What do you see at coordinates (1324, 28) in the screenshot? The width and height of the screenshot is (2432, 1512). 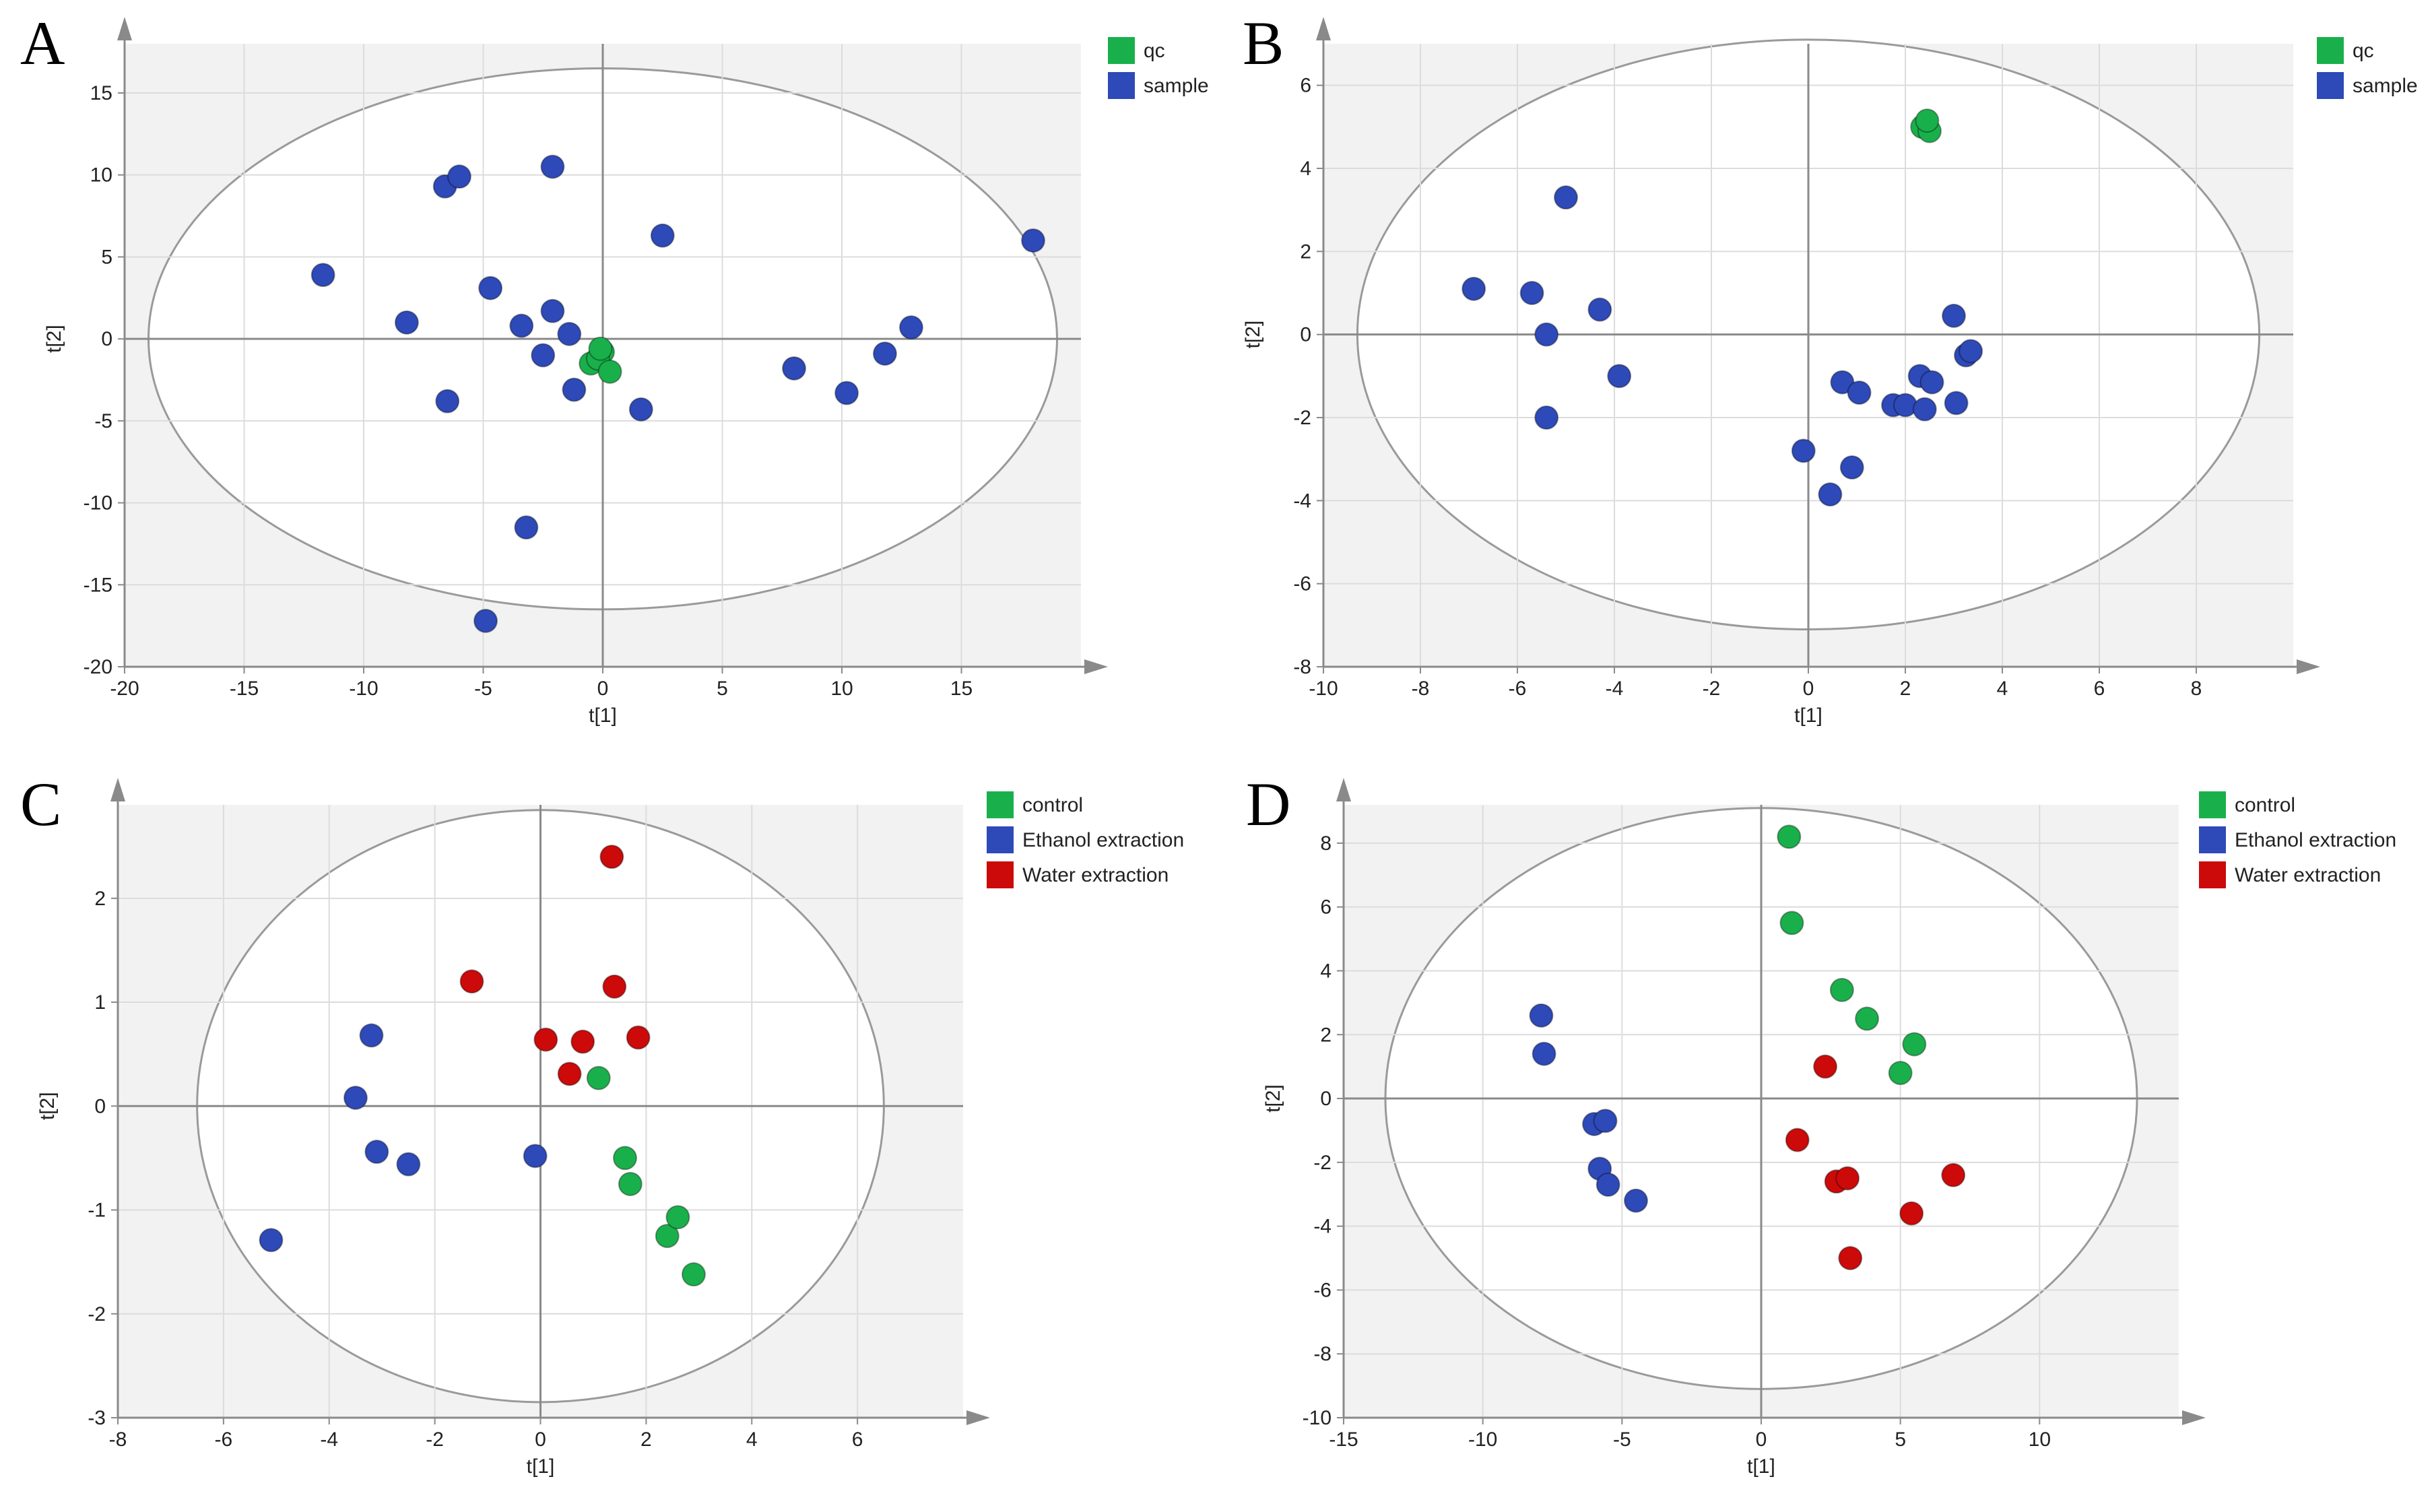 I see `y-axis-arrow` at bounding box center [1324, 28].